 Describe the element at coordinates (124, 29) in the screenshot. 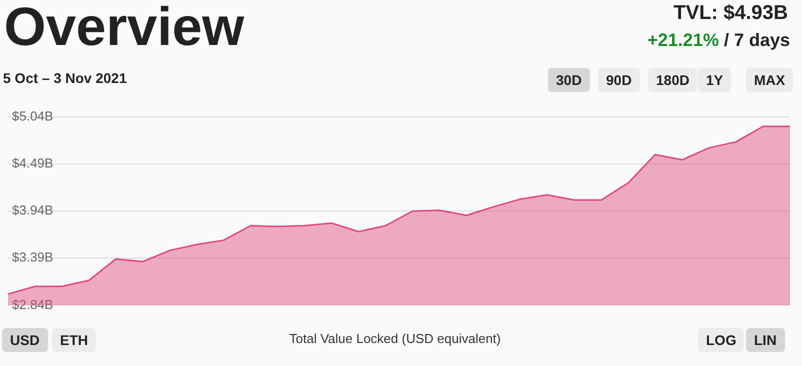

I see `chart-title: Overview` at that location.